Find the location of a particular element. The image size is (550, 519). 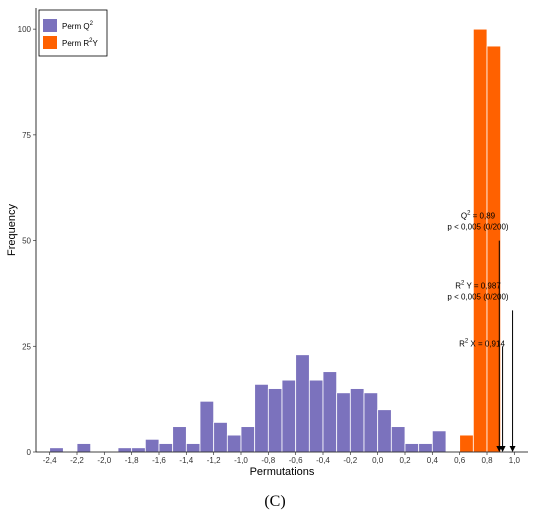

legend: Perm Q2 Perm R2Y is located at coordinates (73, 33).